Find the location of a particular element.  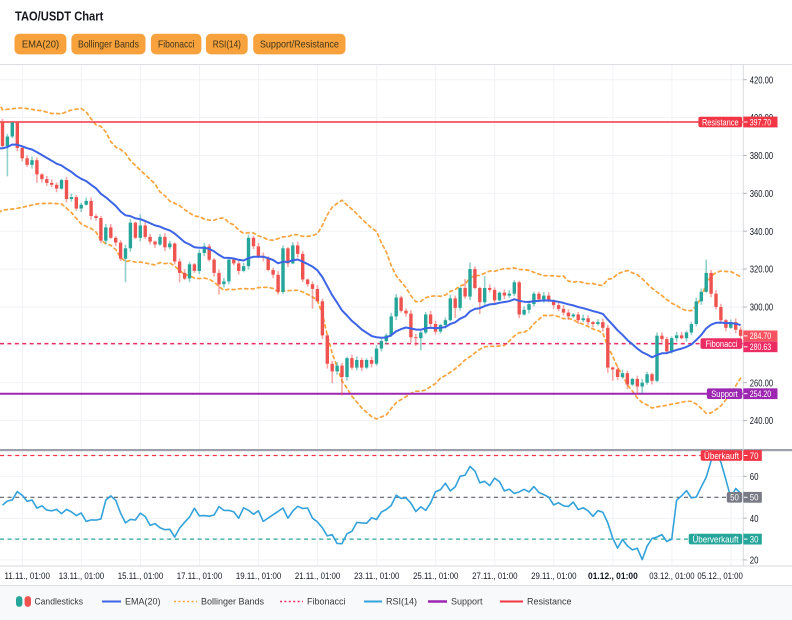

svg-text: 27.11., 01:00 is located at coordinates (494, 576).